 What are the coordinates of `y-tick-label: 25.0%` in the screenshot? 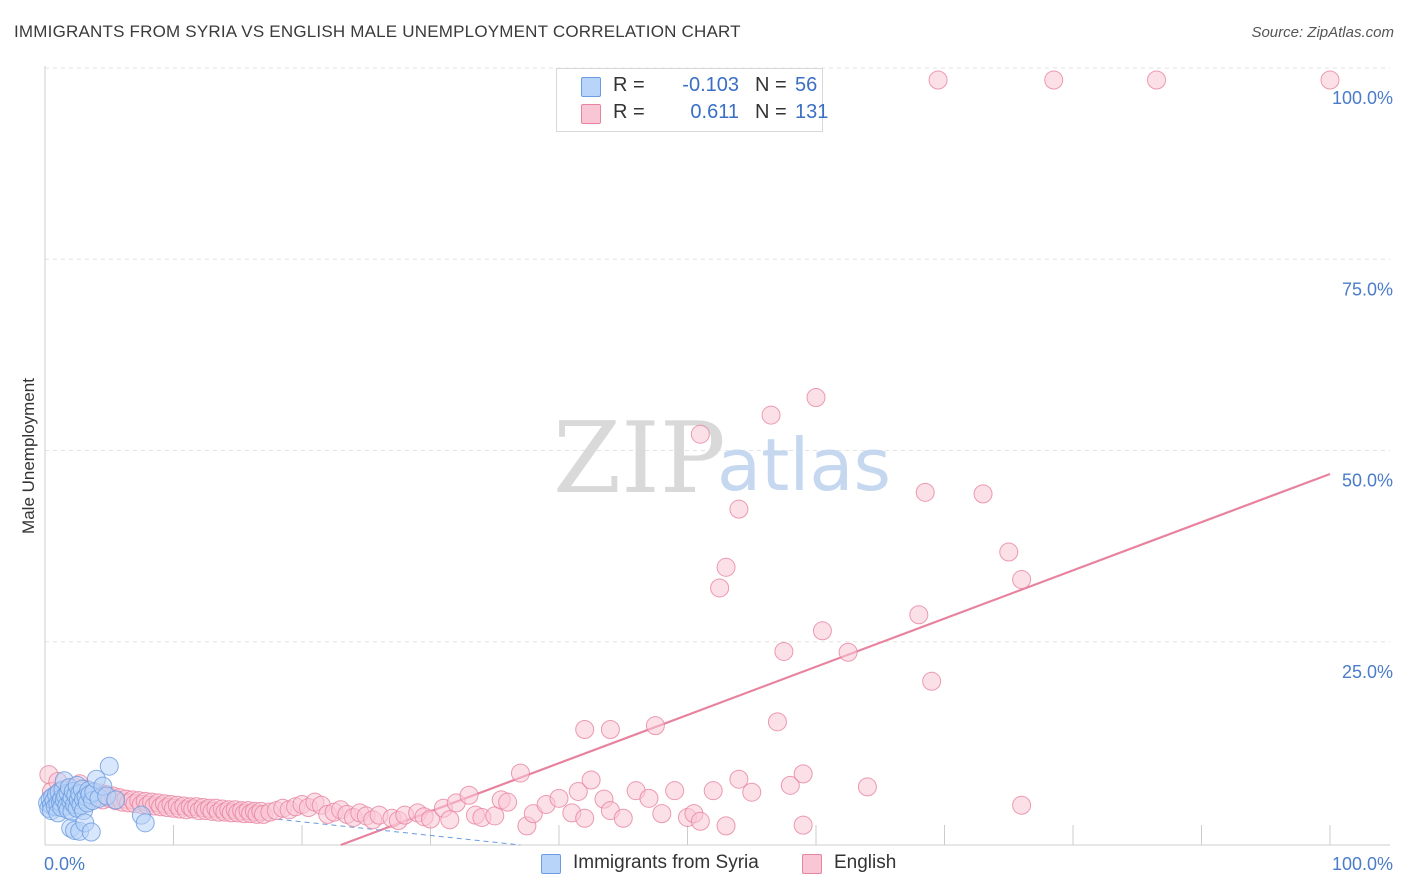 It's located at (1367, 672).